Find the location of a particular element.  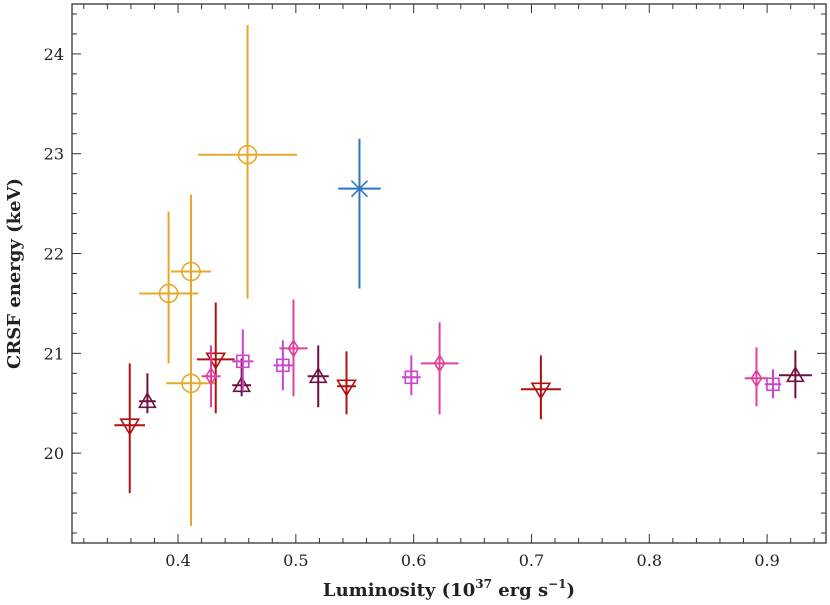

marker-cross is located at coordinates (359, 189).